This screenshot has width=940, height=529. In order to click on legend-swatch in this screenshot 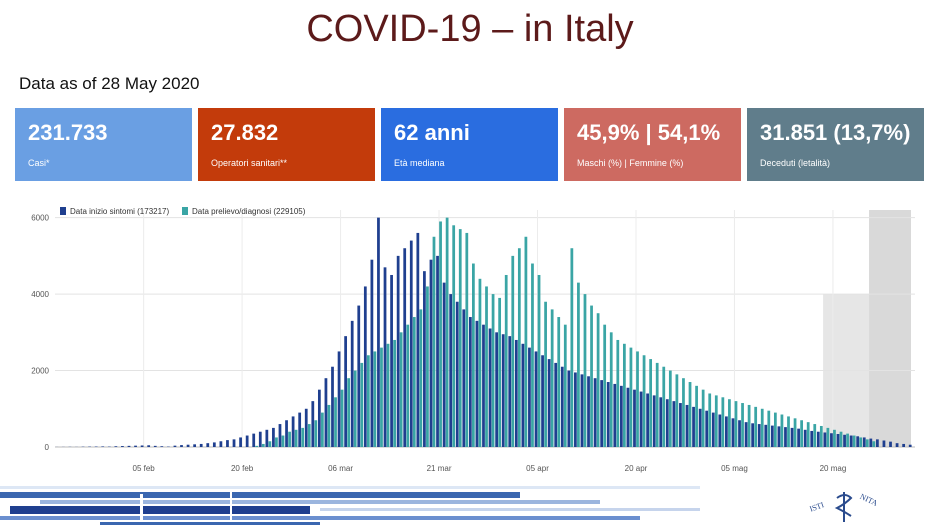, I will do `click(63, 211)`.